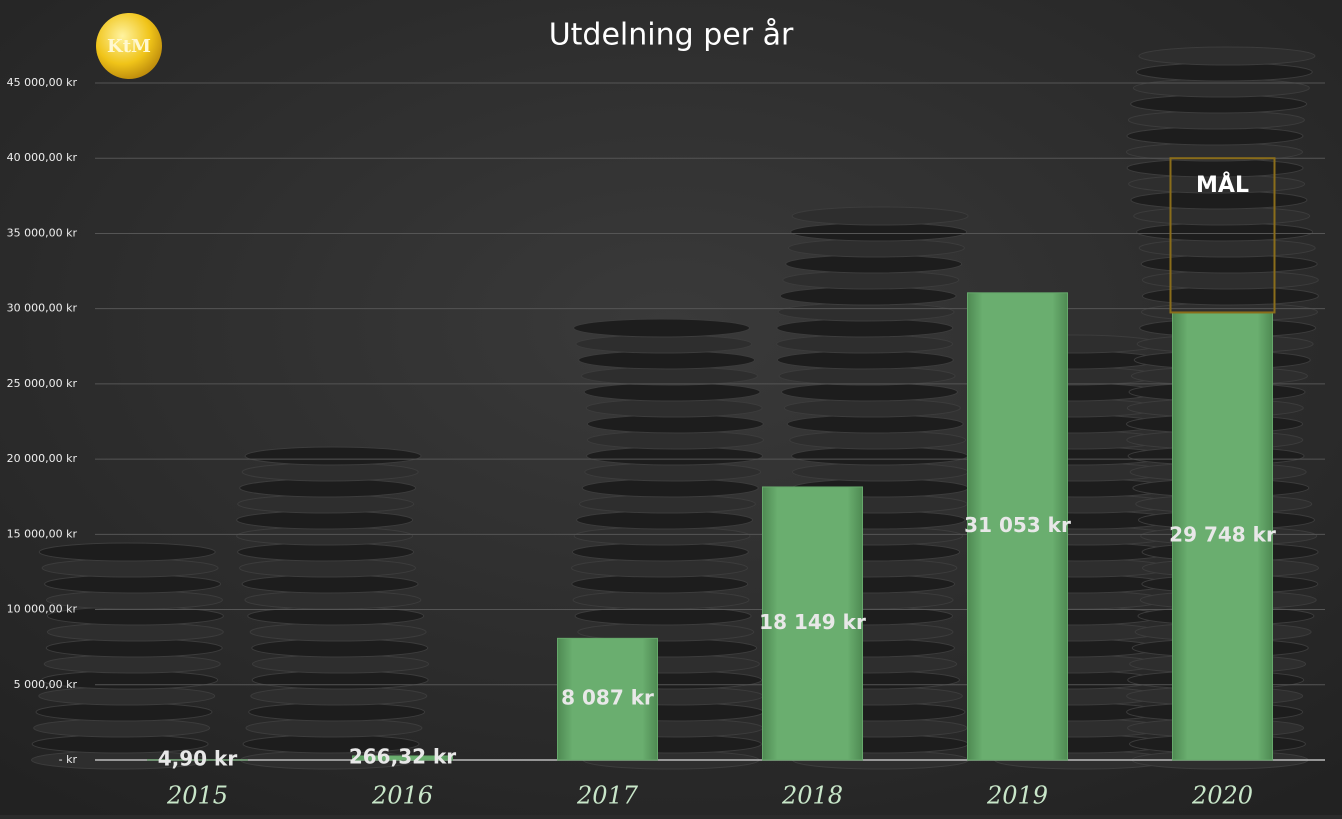 Image resolution: width=1342 pixels, height=819 pixels. I want to click on x-tick-label: 2018, so click(812, 796).